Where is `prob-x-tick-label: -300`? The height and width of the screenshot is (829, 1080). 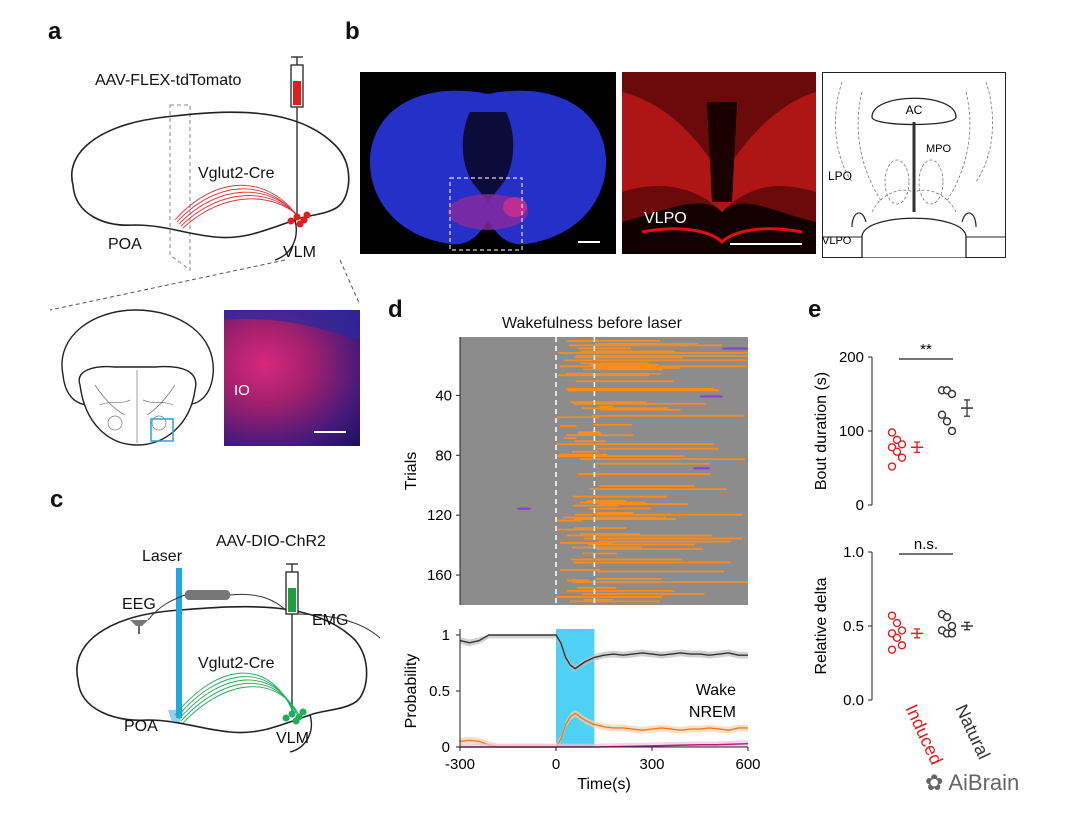 prob-x-tick-label: -300 is located at coordinates (460, 764).